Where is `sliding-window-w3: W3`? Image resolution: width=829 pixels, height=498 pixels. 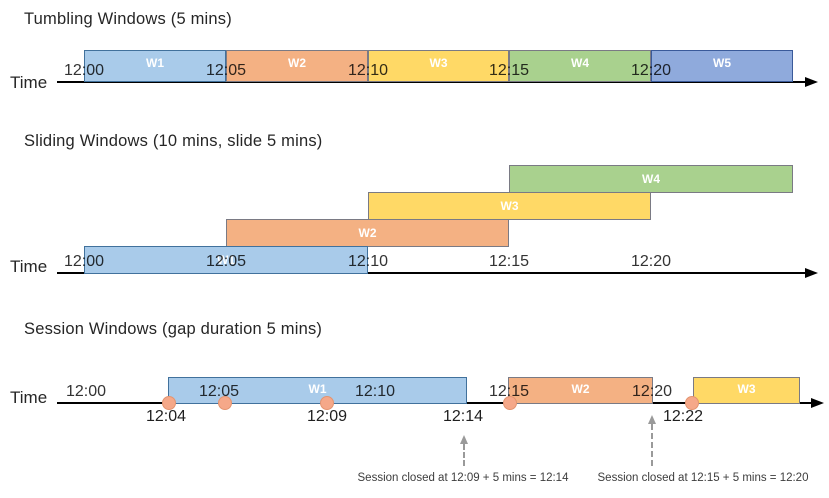
sliding-window-w3: W3 is located at coordinates (509, 206).